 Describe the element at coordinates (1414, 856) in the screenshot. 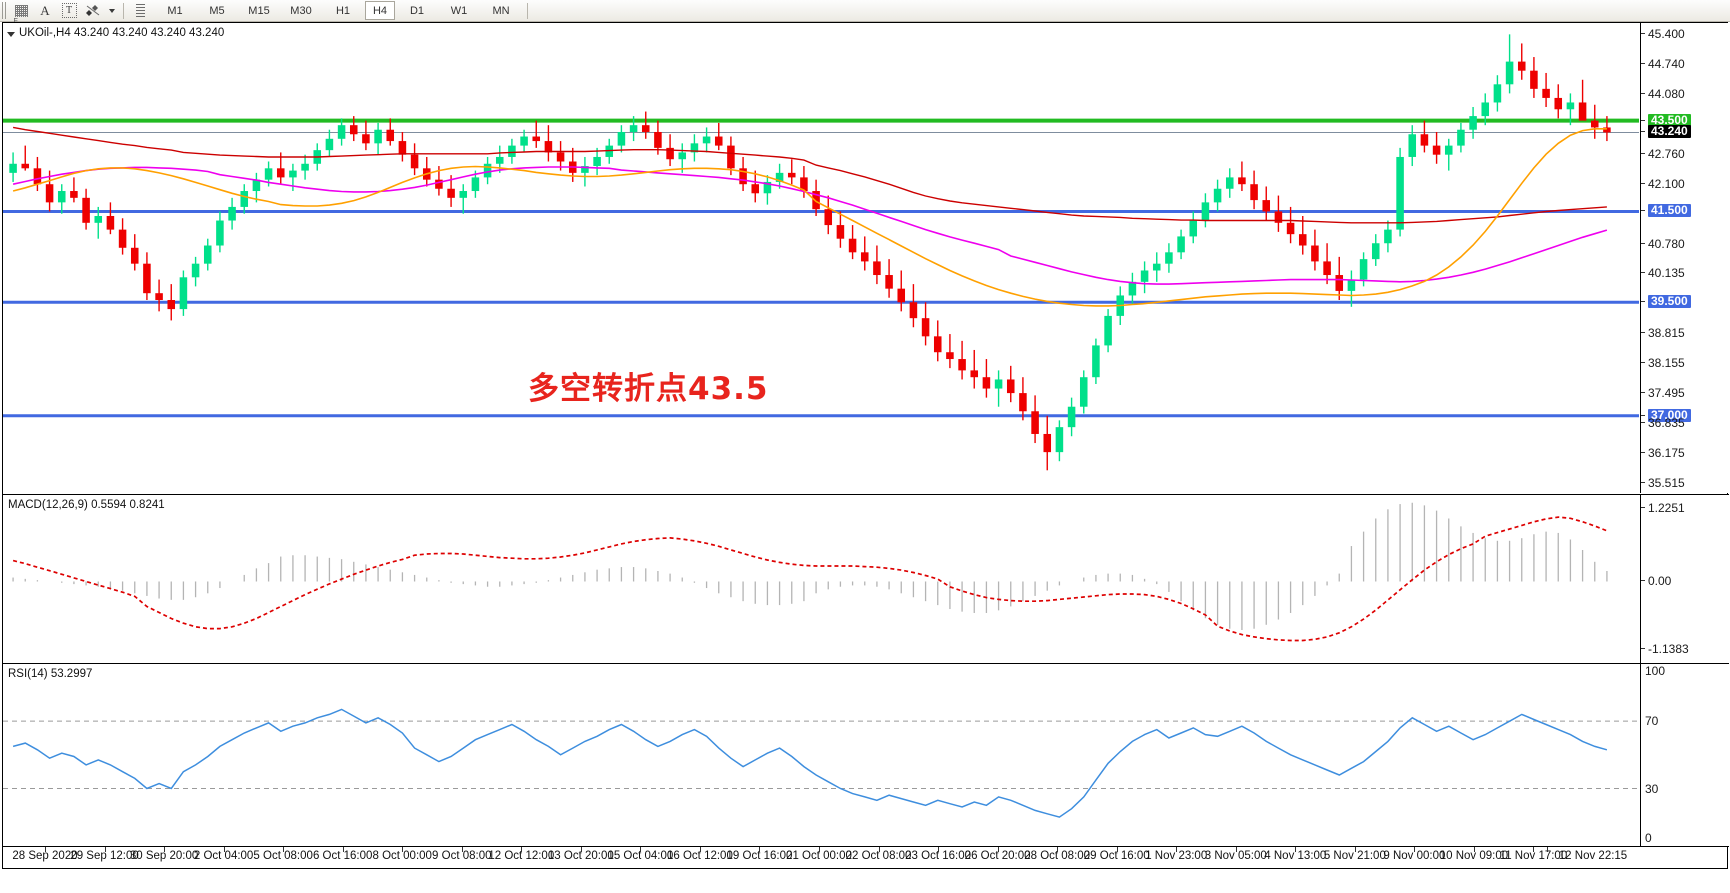

I see `time-axis-label: 9 Nov 00:00` at that location.